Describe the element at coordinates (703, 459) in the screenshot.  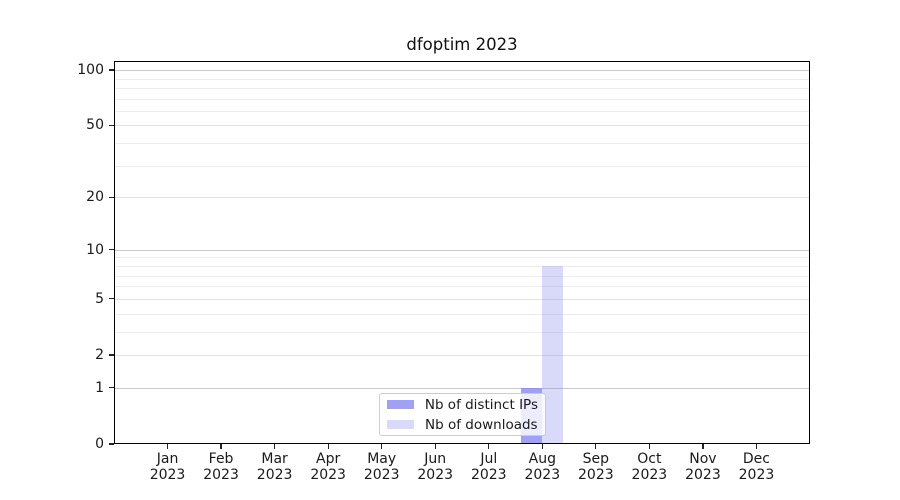
I see `x-tick-month: Nov` at that location.